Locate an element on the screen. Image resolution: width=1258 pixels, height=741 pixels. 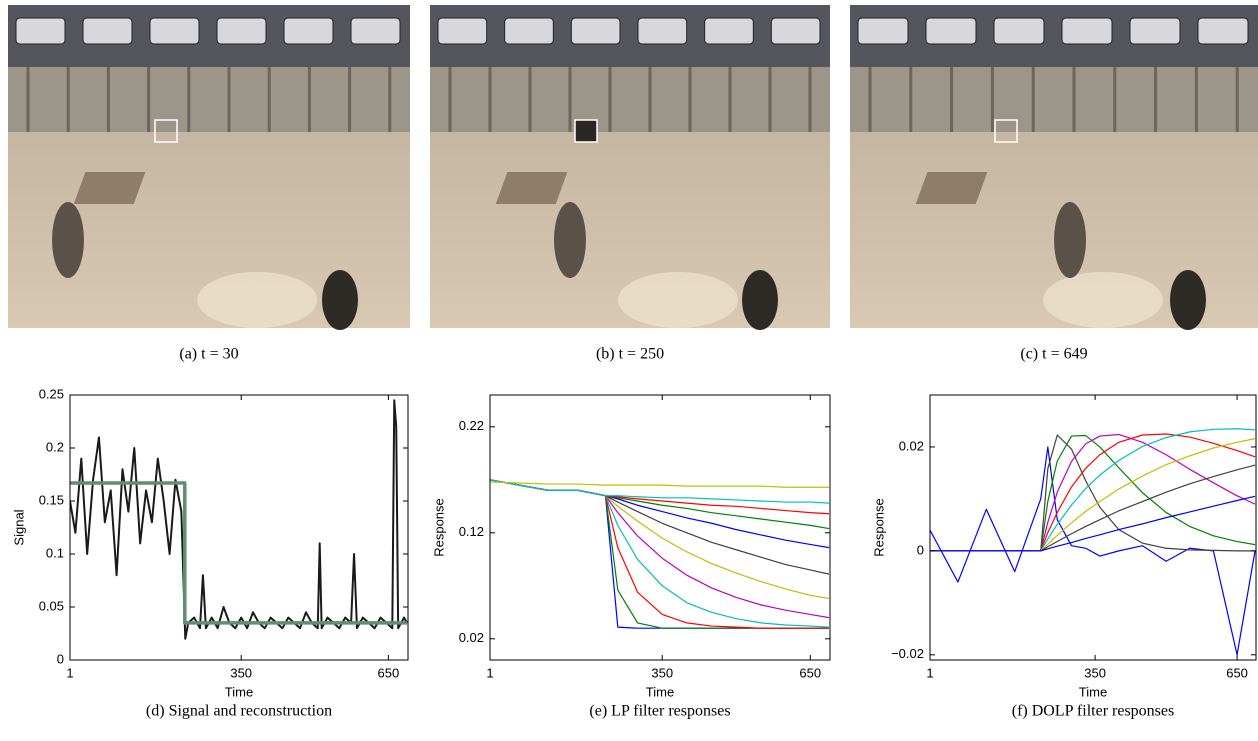
y-tick-label: 0.15 is located at coordinates (51, 499).